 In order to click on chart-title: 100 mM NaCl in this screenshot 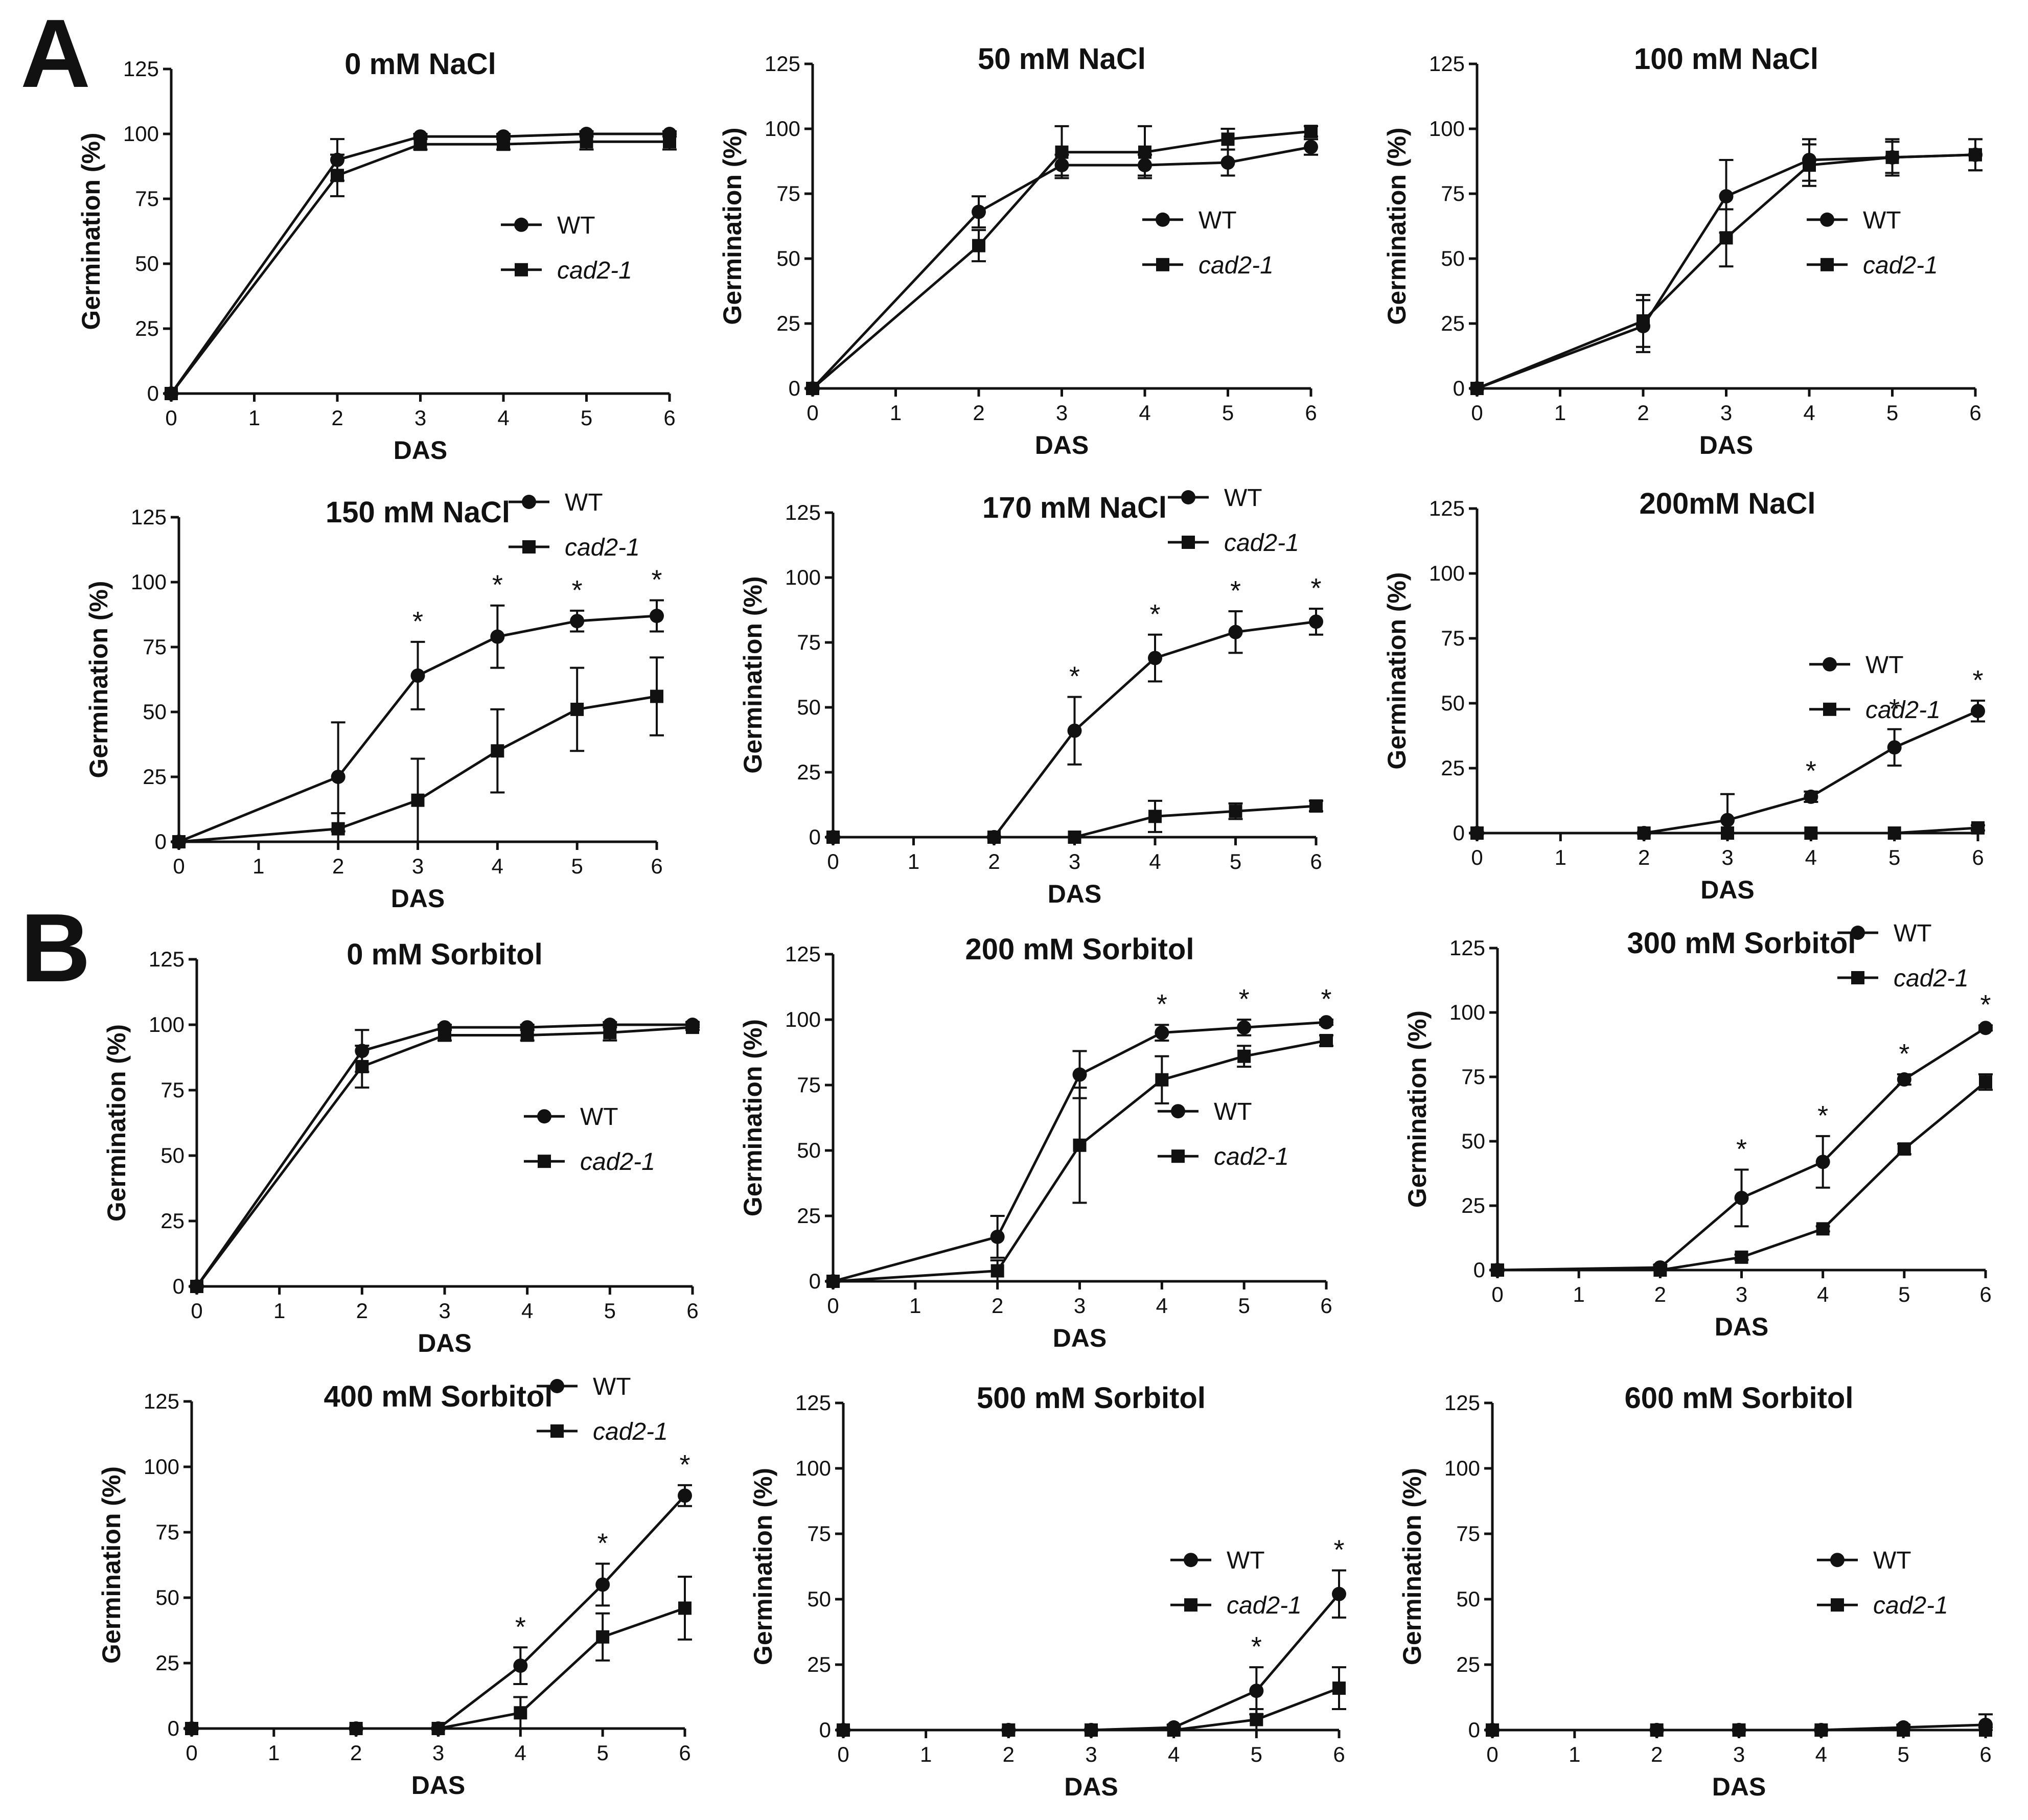, I will do `click(1726, 59)`.